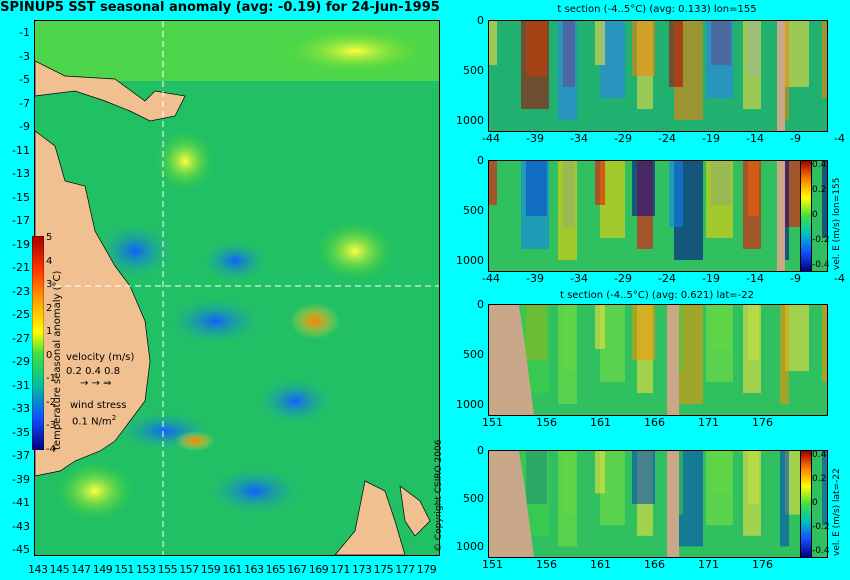  Describe the element at coordinates (21, 479) in the screenshot. I see `lat-tick: -39` at that location.